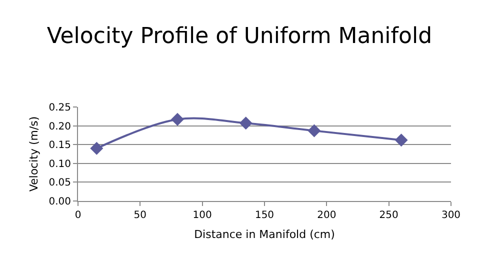 This screenshot has width=479, height=275. I want to click on y-tick-label: 0.00, so click(59, 202).